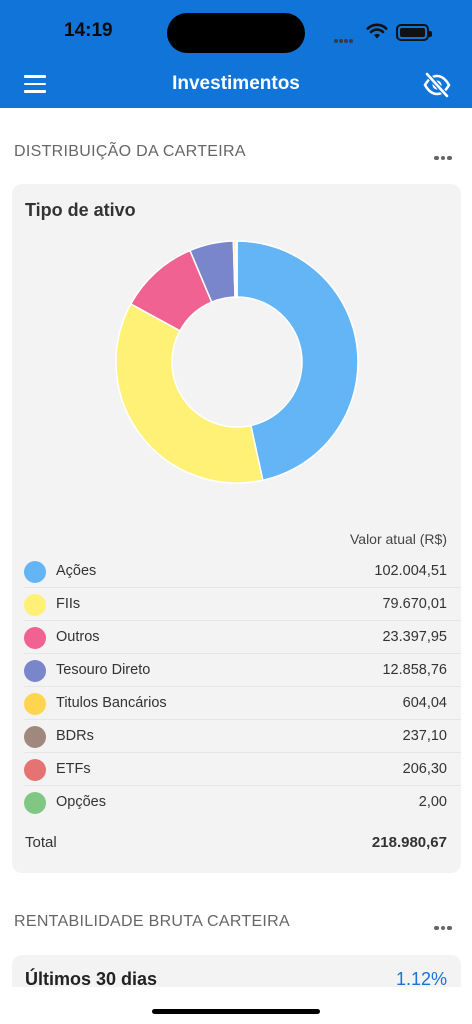 This screenshot has width=472, height=1024. What do you see at coordinates (75, 736) in the screenshot?
I see `asset-label: BDRs` at bounding box center [75, 736].